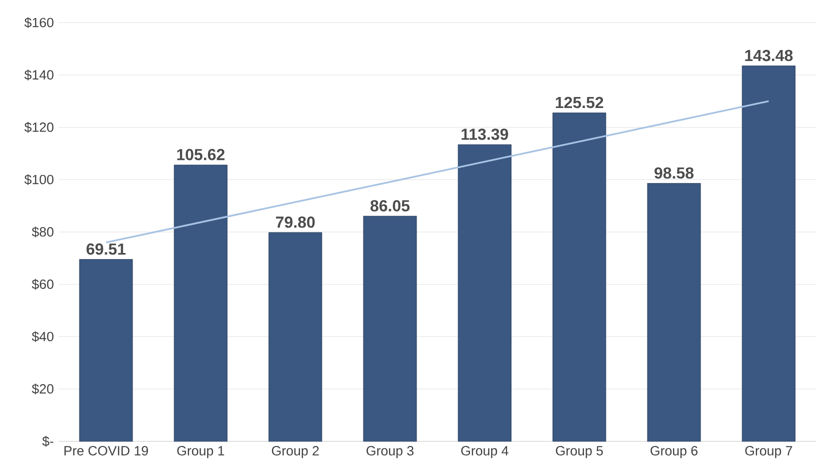 This screenshot has width=816, height=464. I want to click on data-label: 125.52, so click(580, 102).